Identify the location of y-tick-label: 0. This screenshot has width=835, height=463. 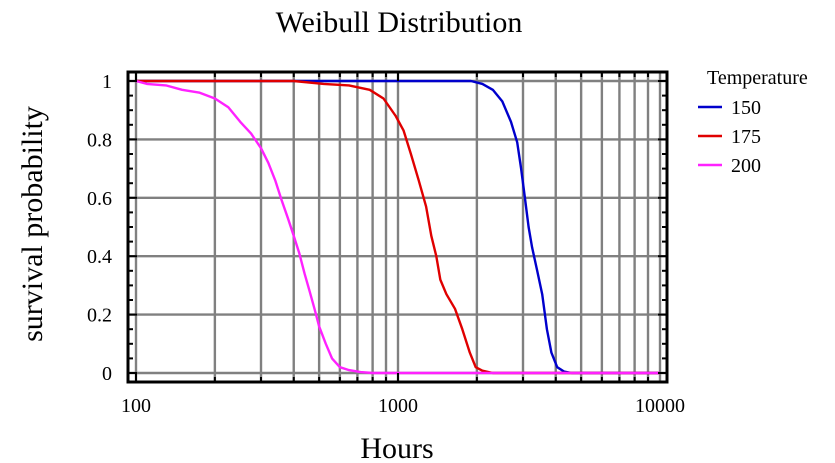
(107, 374).